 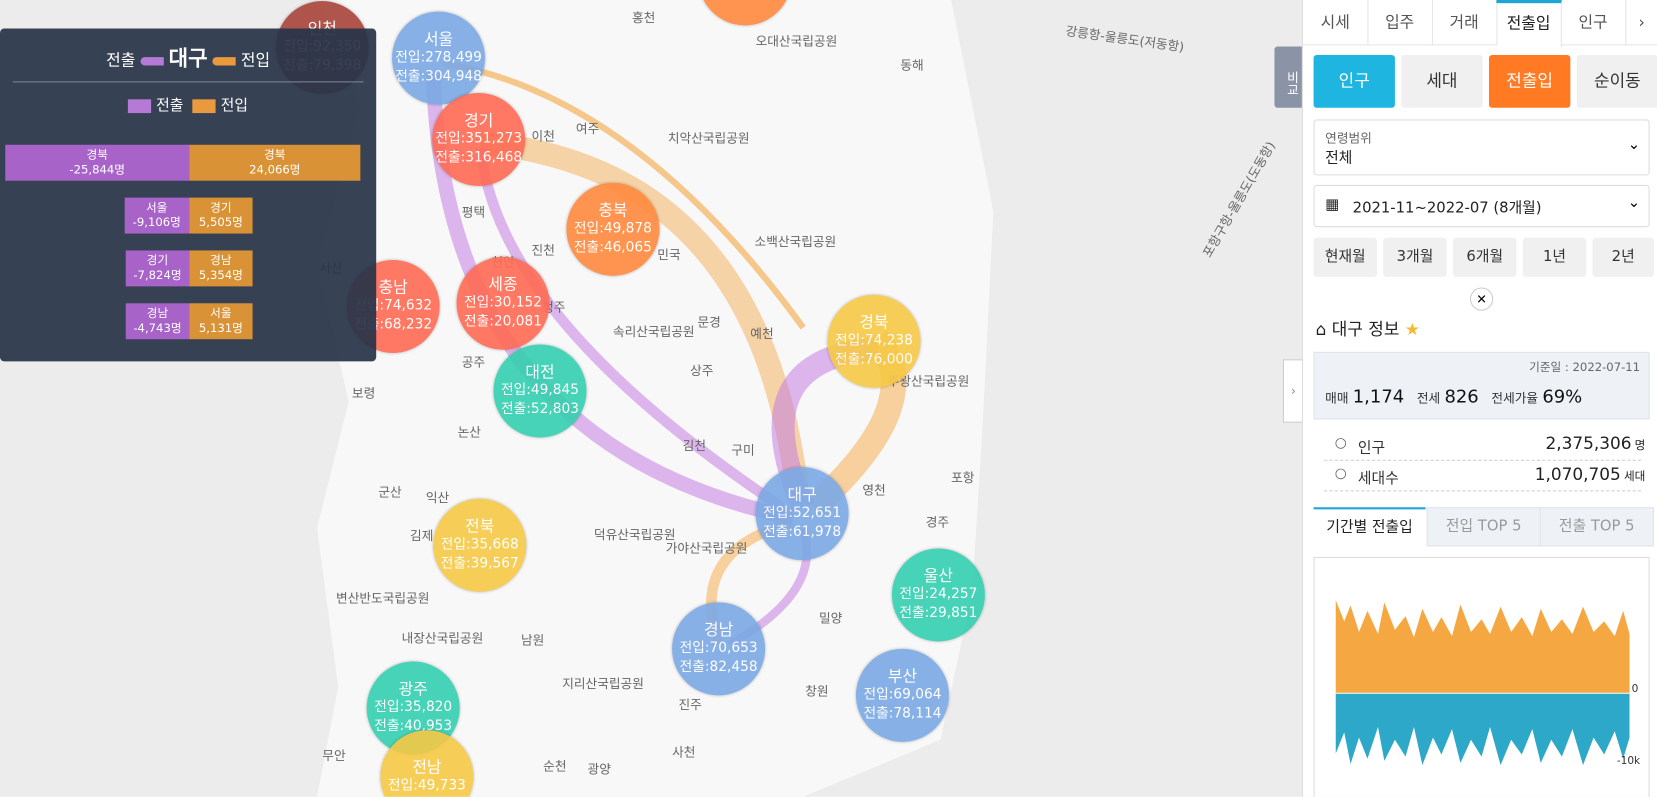 I want to click on tab-next: ›, so click(x=1641, y=23).